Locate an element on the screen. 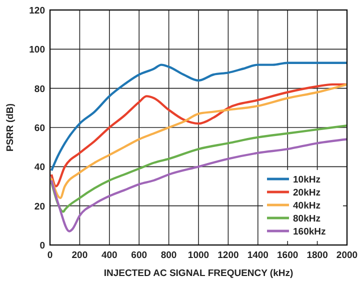 The image size is (364, 282). x-tick-label: 1600 is located at coordinates (287, 255).